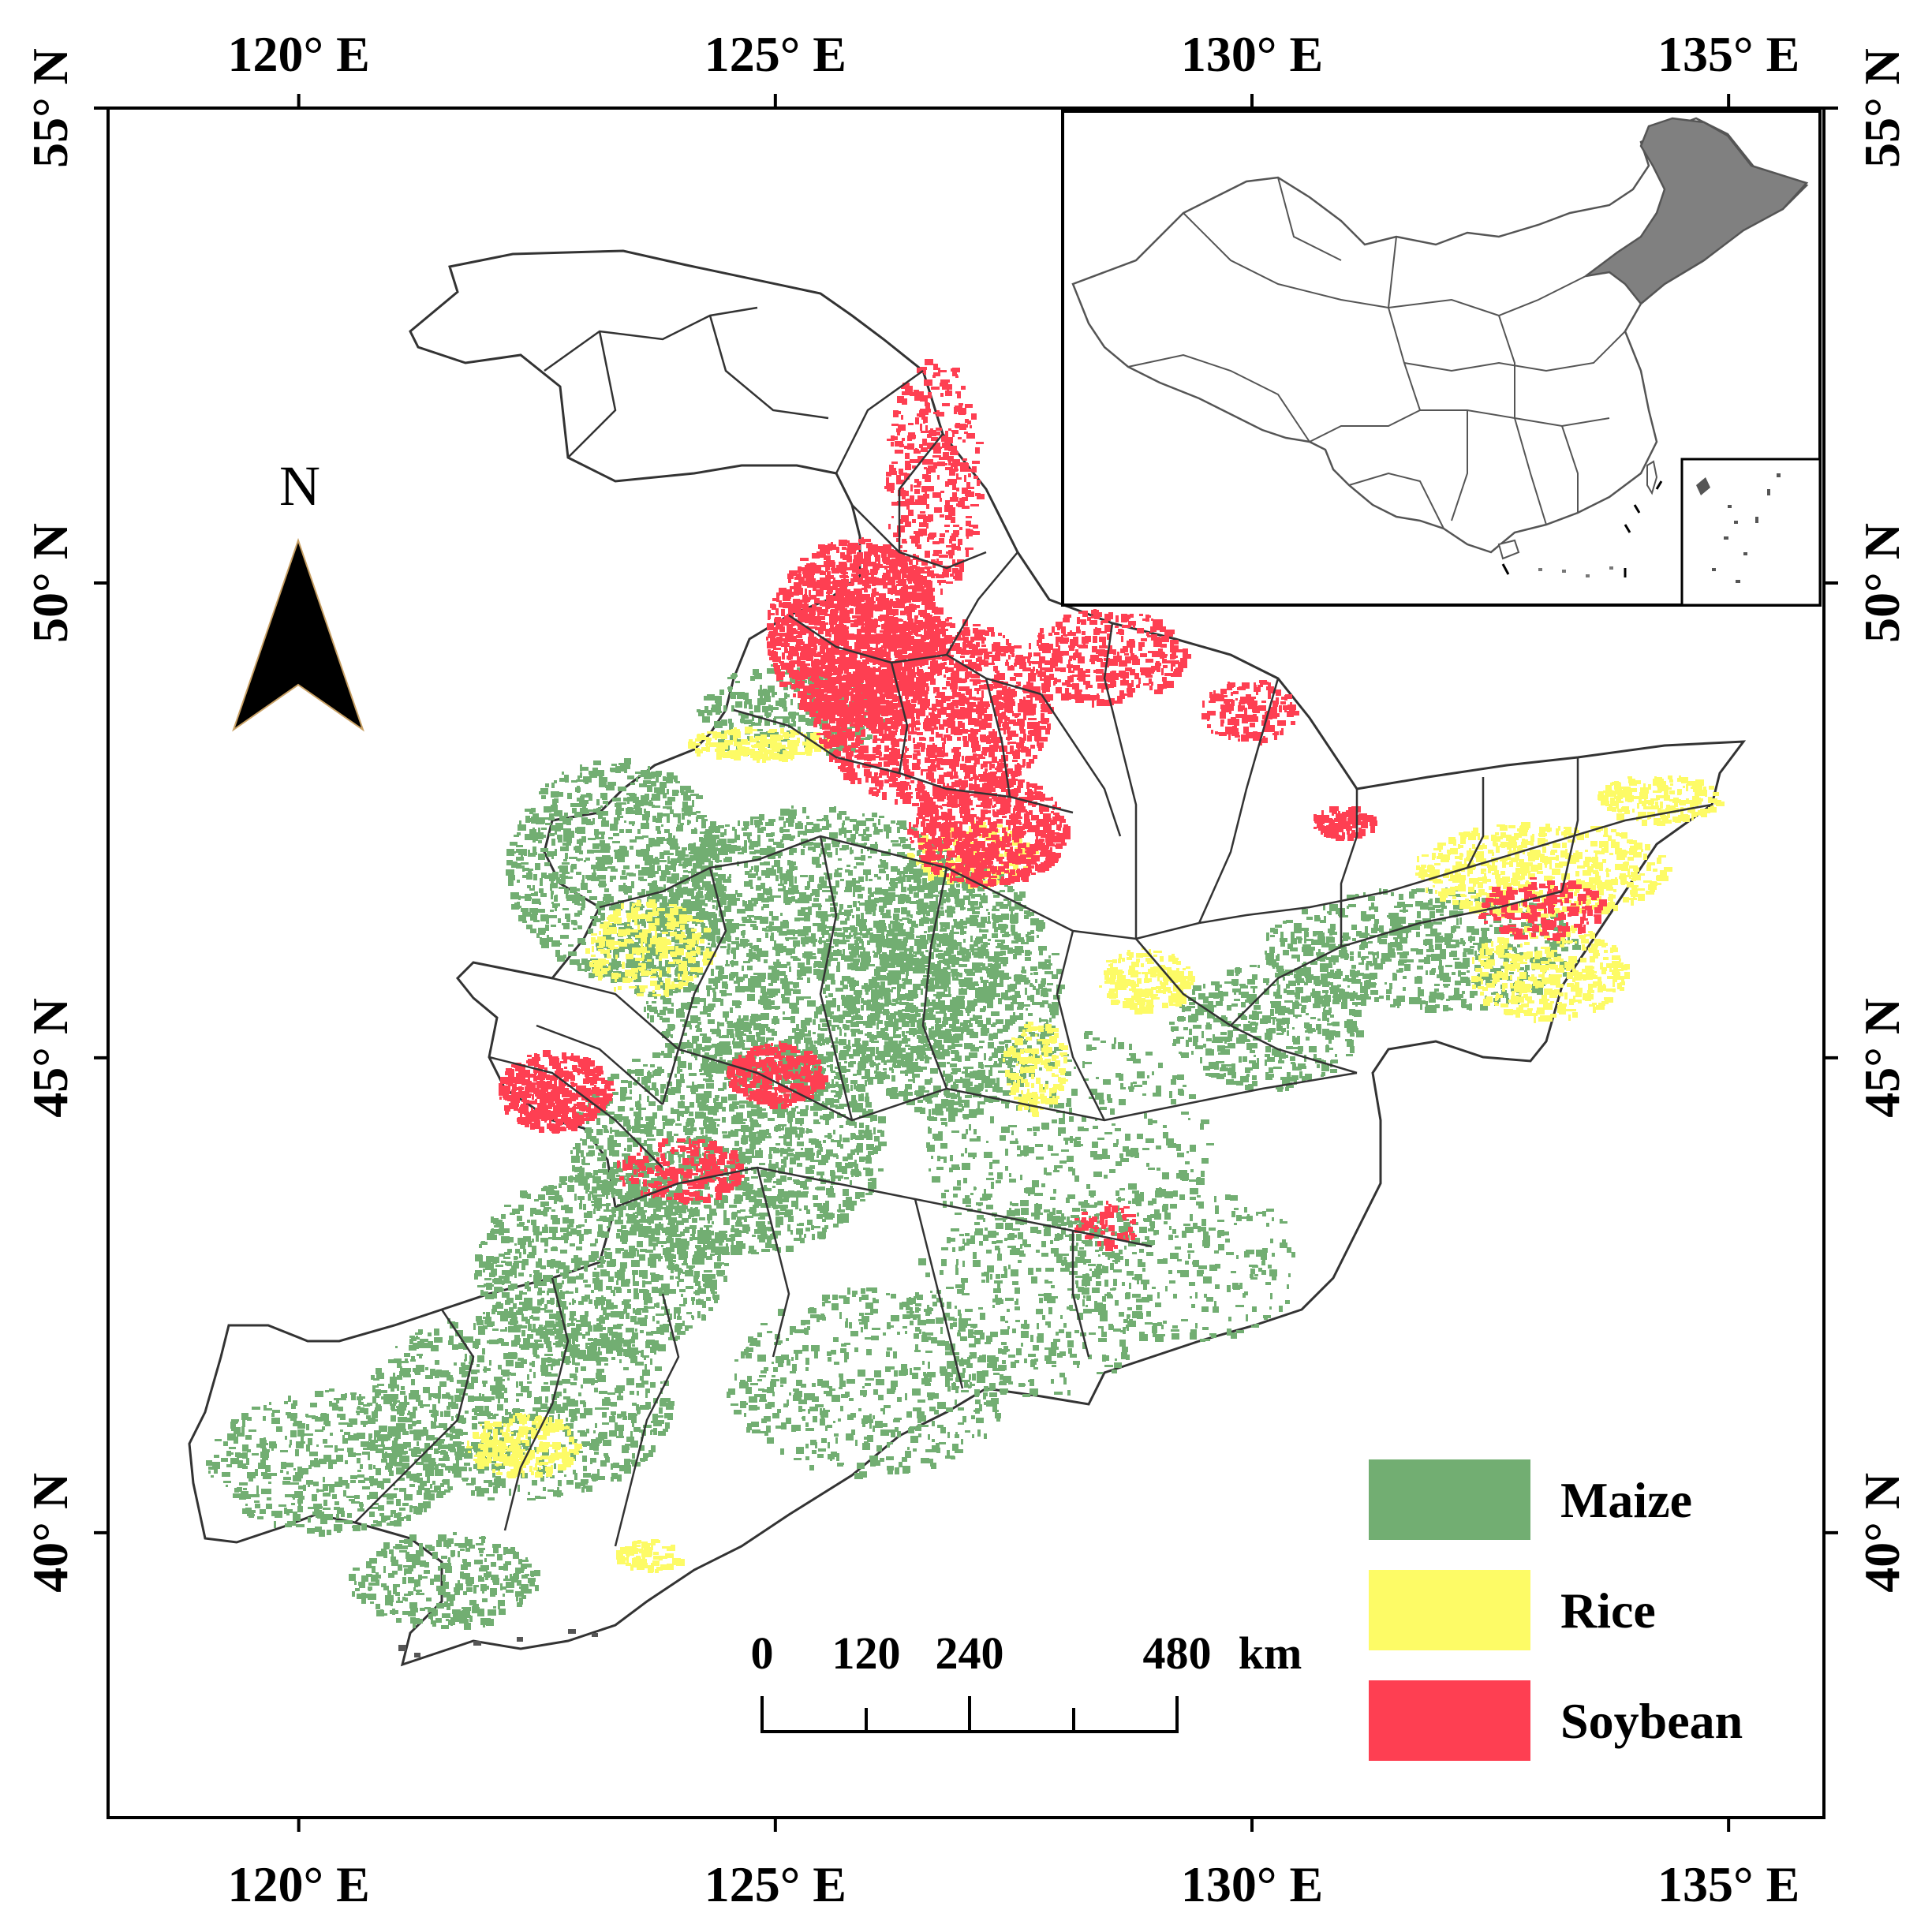 This screenshot has height=1932, width=1932. Describe the element at coordinates (50, 820) in the screenshot. I see `lat-labels-left: 55° N 50° N 45° N 40° N` at that location.